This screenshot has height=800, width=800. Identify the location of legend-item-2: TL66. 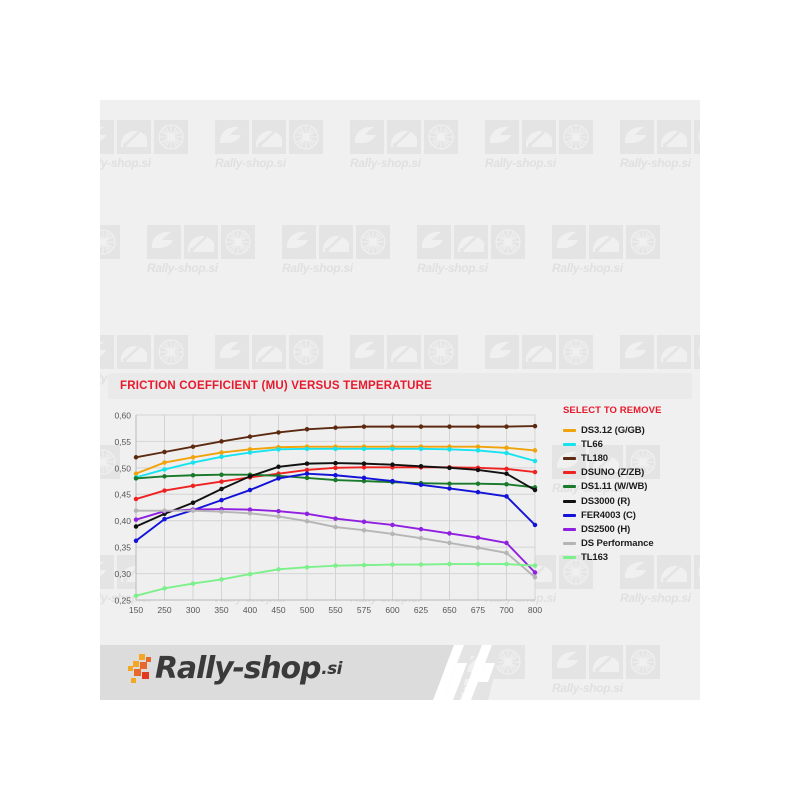
(628, 444).